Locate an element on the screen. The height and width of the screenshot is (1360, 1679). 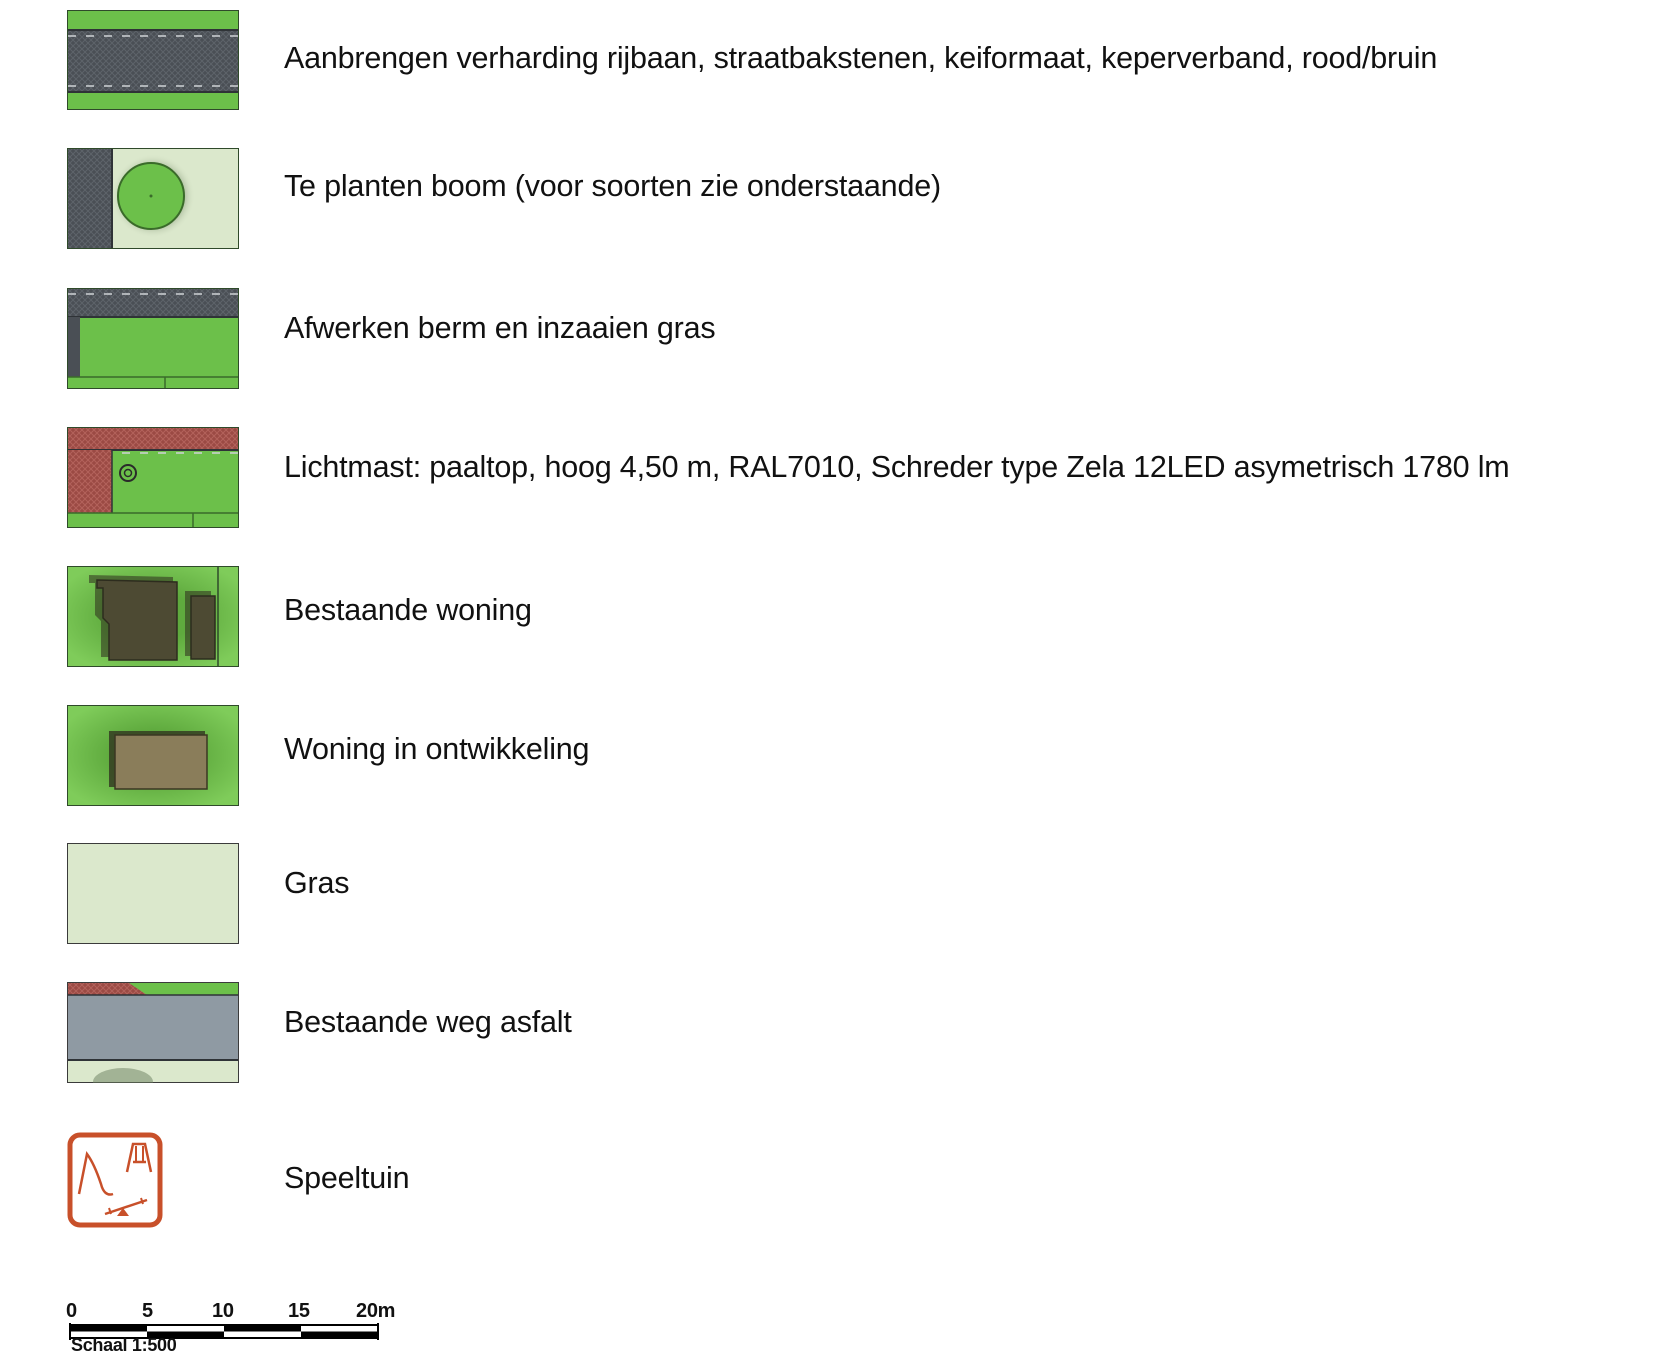
scale-tick-label: 5 is located at coordinates (147, 1311).